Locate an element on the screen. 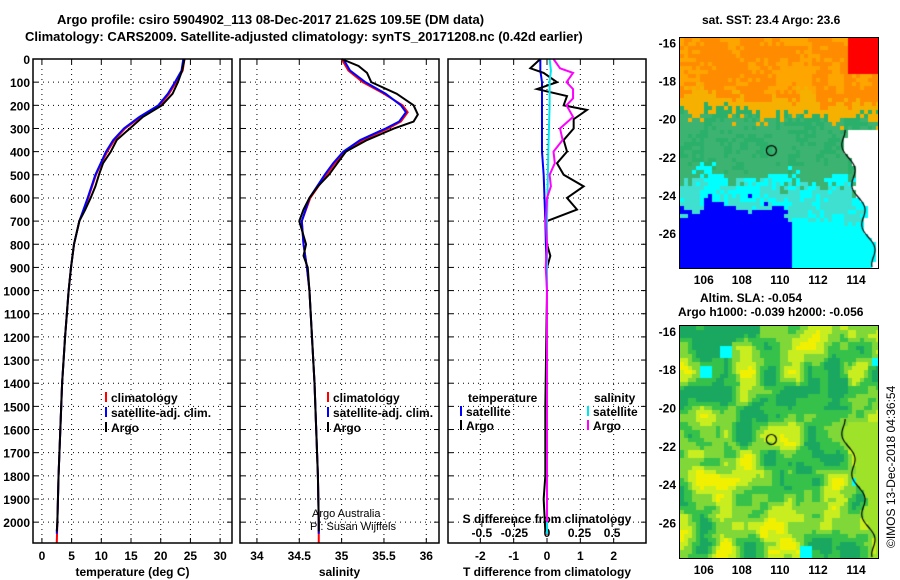 This screenshot has width=900, height=580. x-tick-label: 5 is located at coordinates (71, 556).